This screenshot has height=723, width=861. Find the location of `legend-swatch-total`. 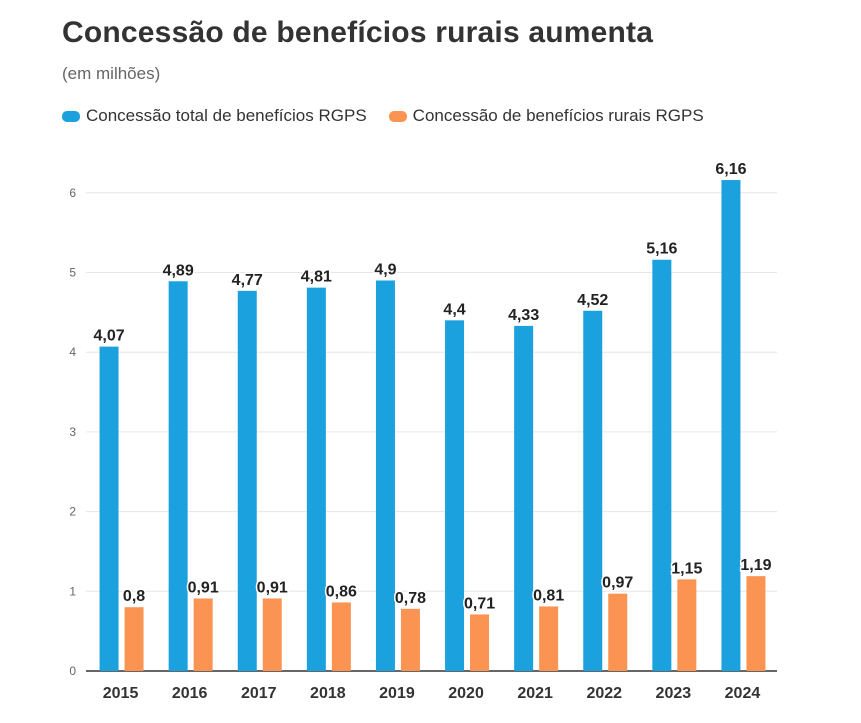

legend-swatch-total is located at coordinates (71, 116).